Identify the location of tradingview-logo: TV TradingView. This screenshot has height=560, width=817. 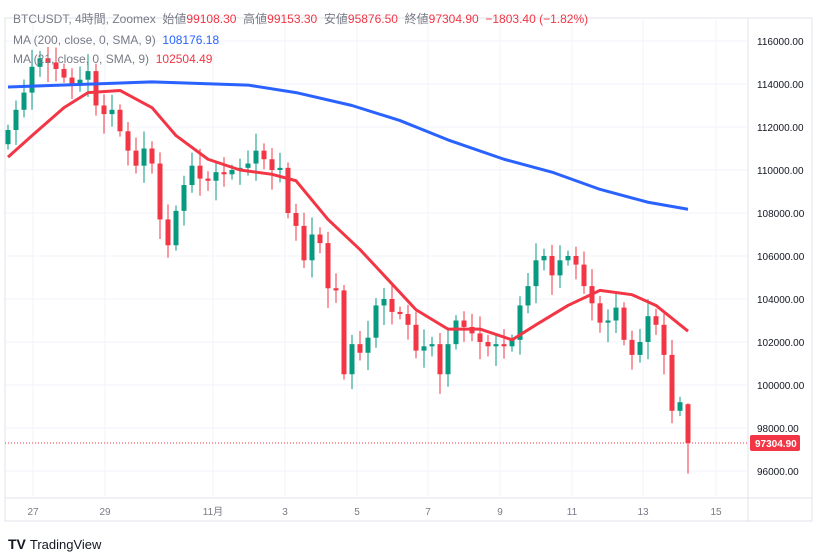
(54, 544).